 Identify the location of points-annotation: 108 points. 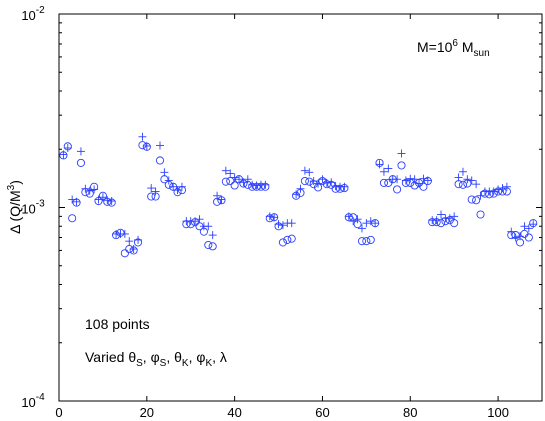
(117, 324).